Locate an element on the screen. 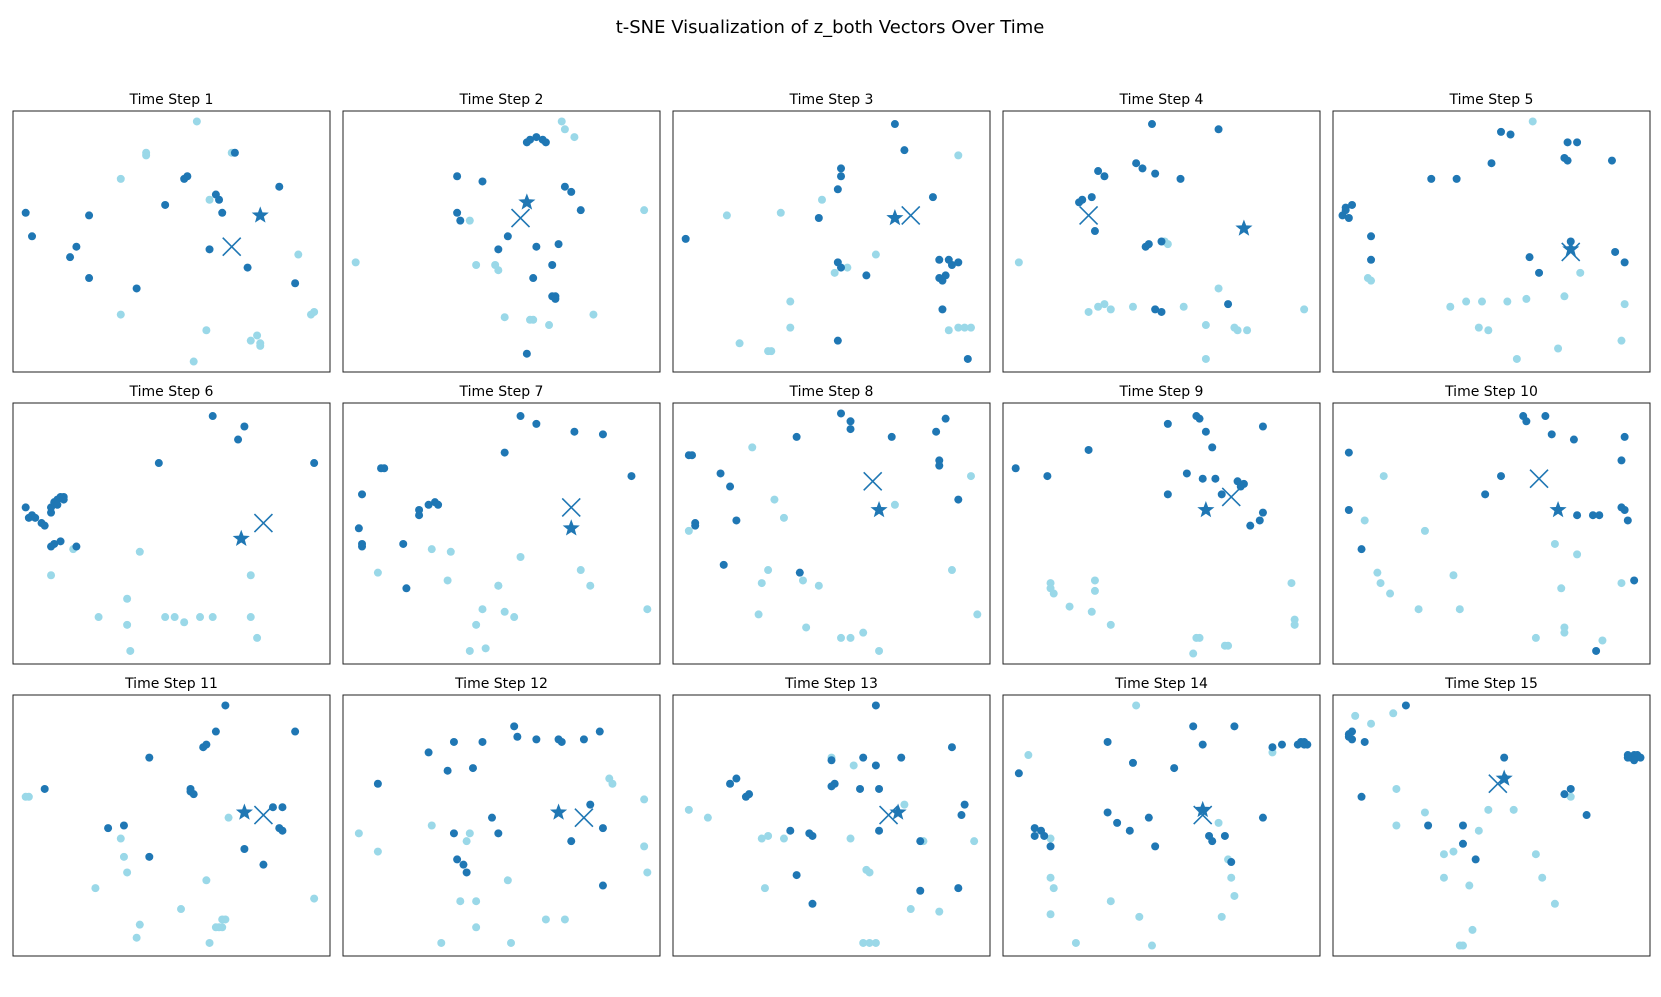 The width and height of the screenshot is (1661, 997). panel-title: Time Step 6 is located at coordinates (171, 392).